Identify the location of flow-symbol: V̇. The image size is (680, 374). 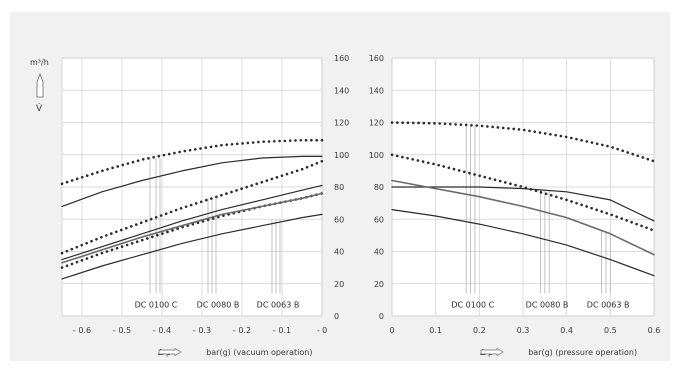
(39, 109).